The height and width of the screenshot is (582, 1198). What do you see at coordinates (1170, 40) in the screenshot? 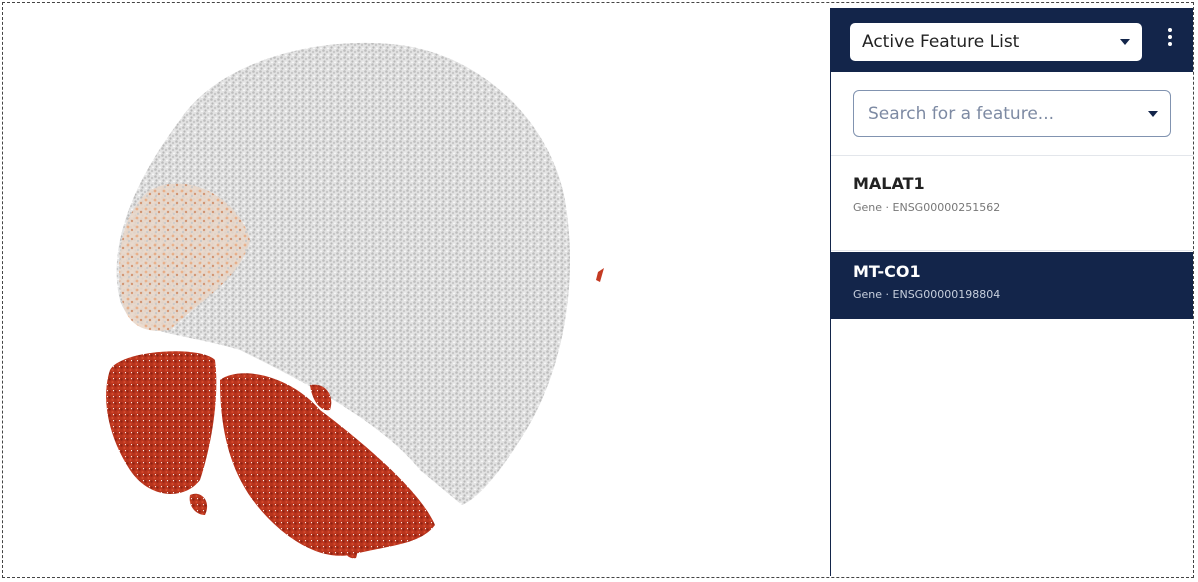
I see `more-menu-button` at bounding box center [1170, 40].